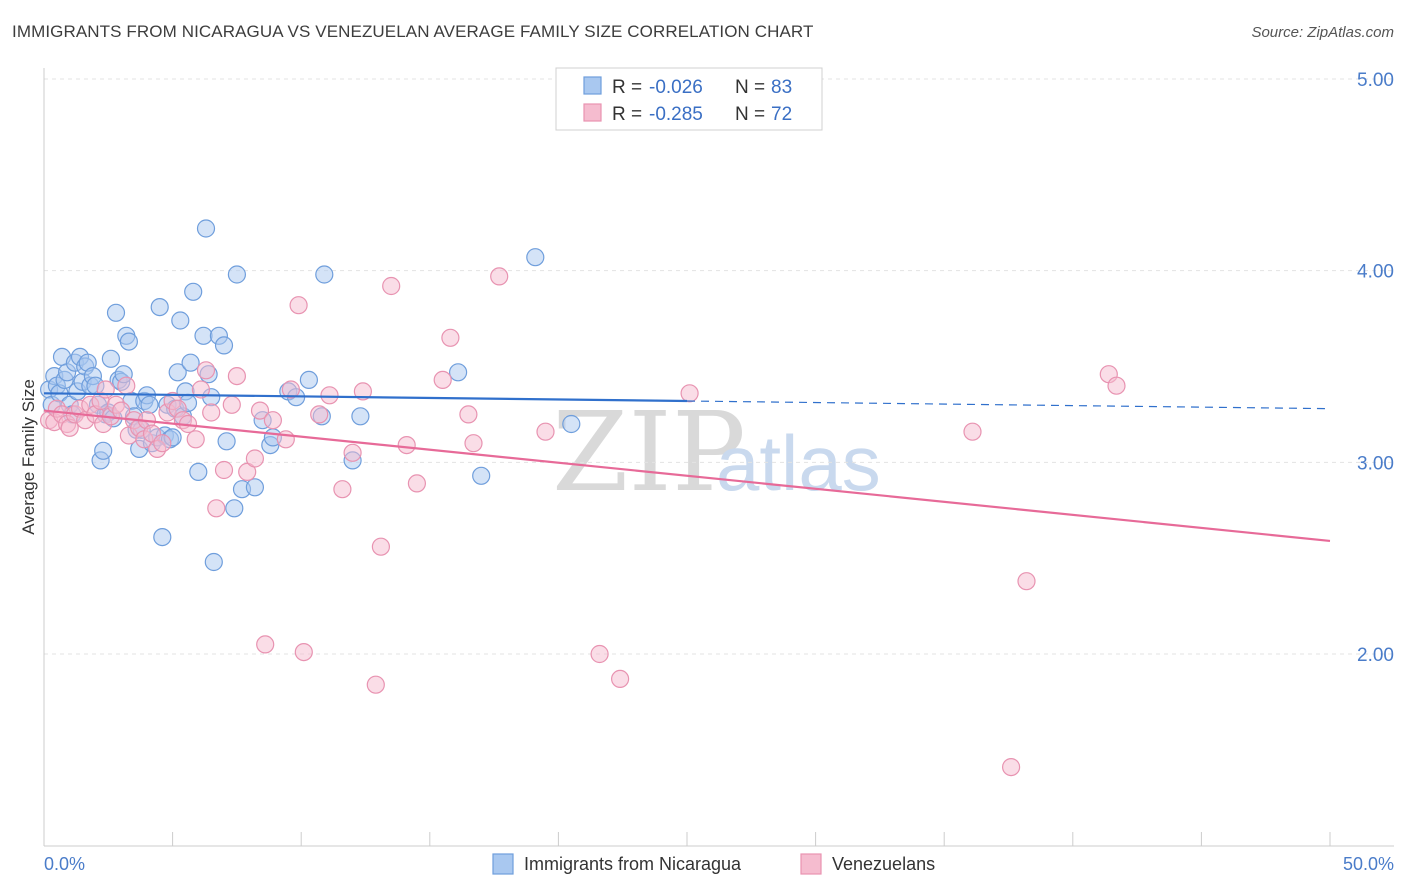 This screenshot has height=892, width=1406. What do you see at coordinates (649, 452) in the screenshot?
I see `watermark-zip: ZIP` at bounding box center [649, 452].